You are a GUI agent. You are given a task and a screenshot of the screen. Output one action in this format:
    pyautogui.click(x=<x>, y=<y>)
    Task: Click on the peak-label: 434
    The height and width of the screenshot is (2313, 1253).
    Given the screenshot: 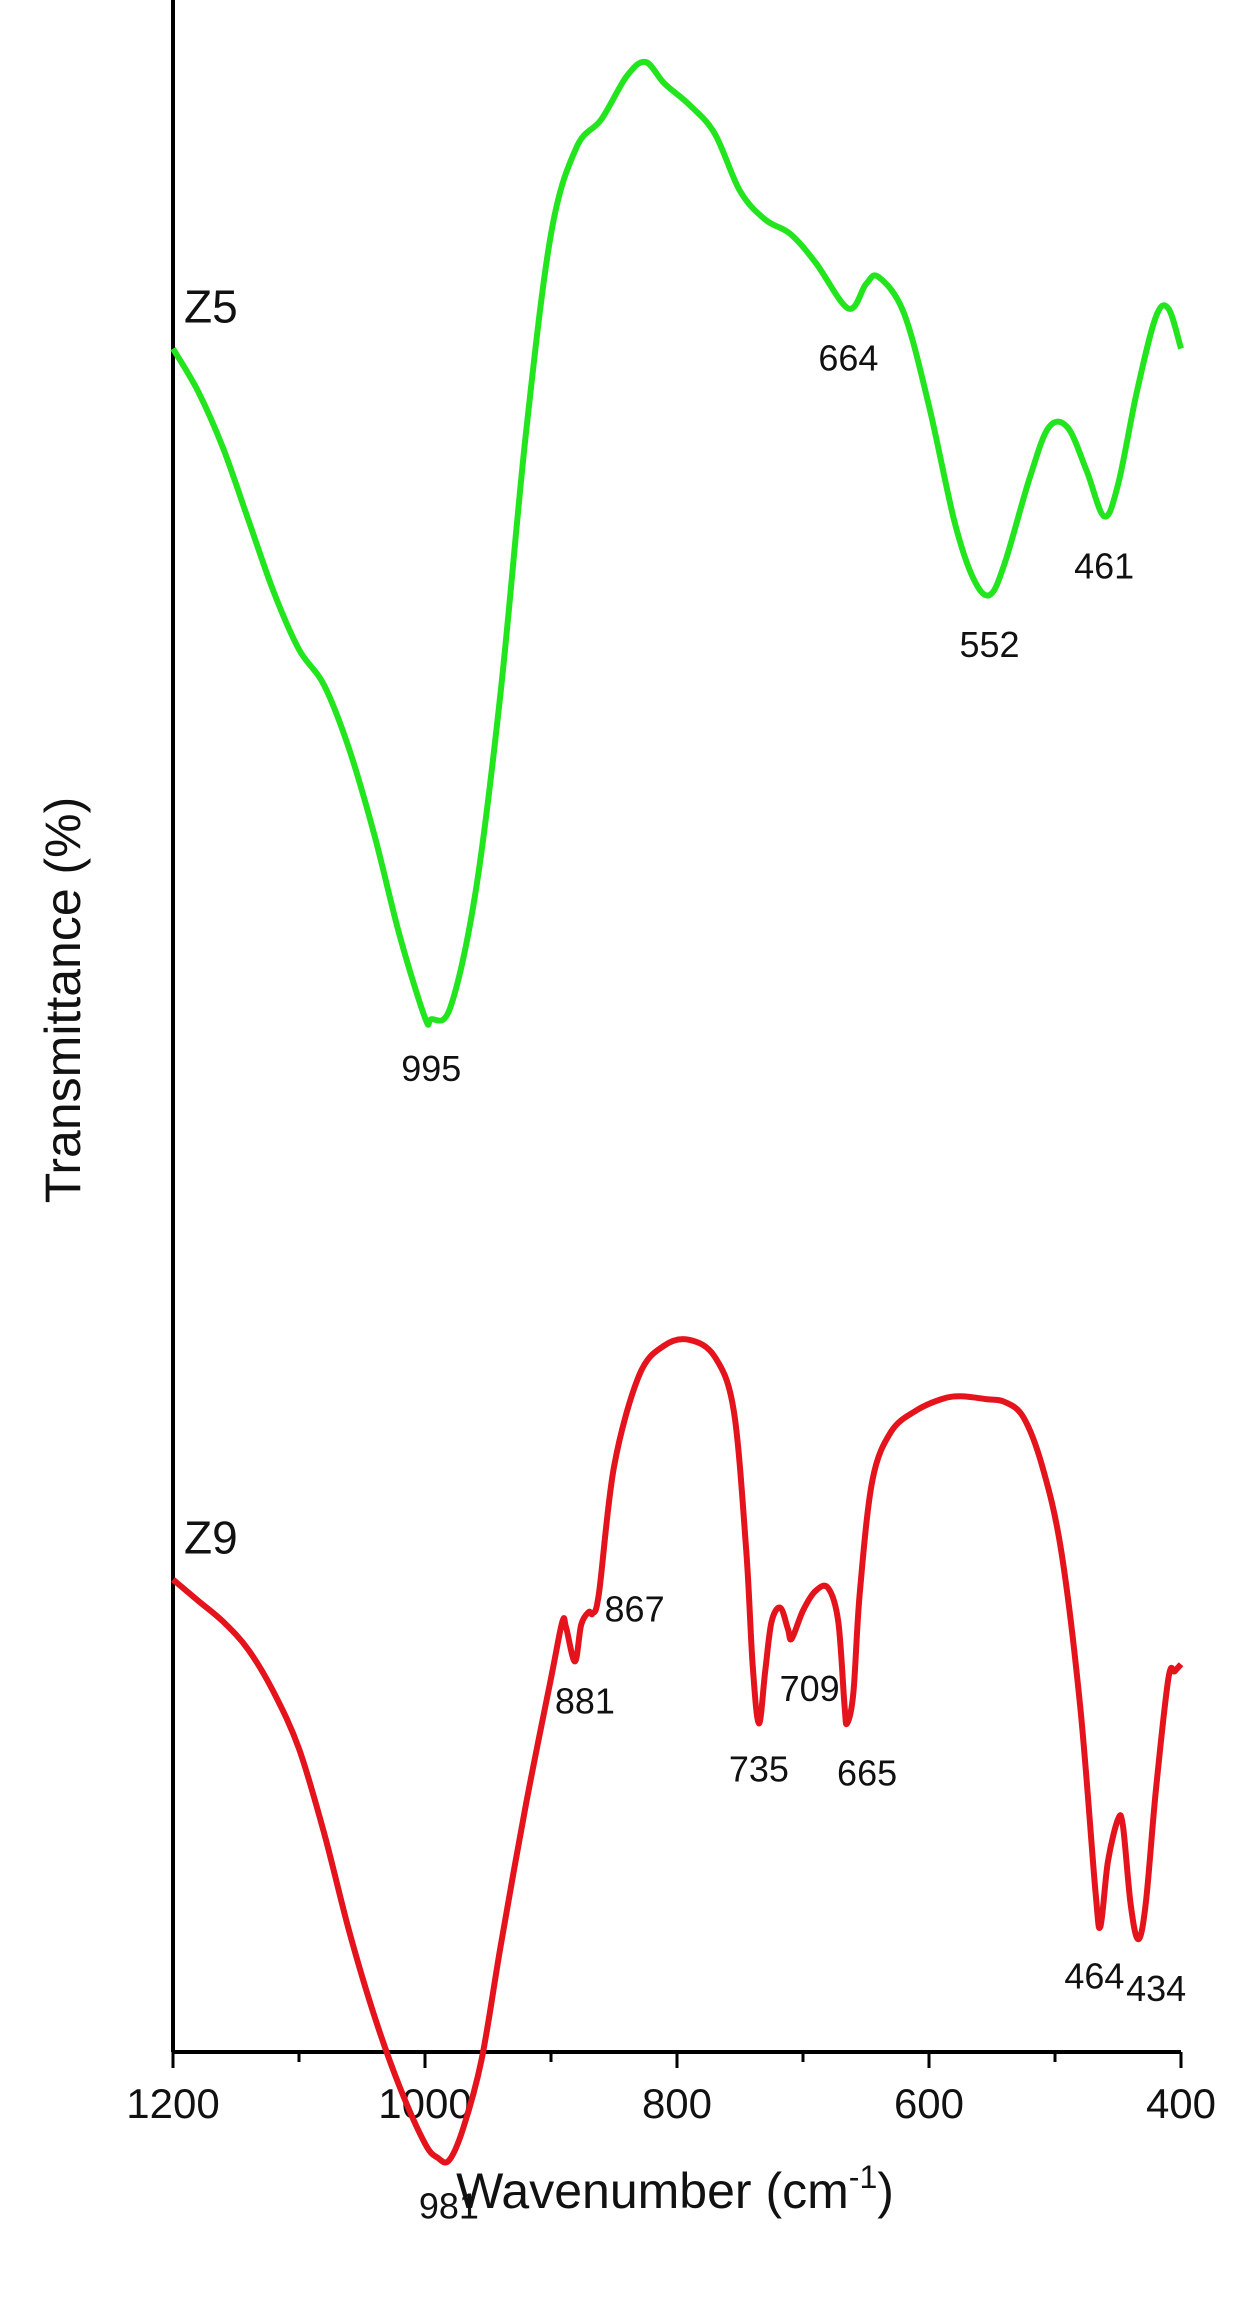 What is the action you would take?
    pyautogui.click(x=1156, y=1988)
    